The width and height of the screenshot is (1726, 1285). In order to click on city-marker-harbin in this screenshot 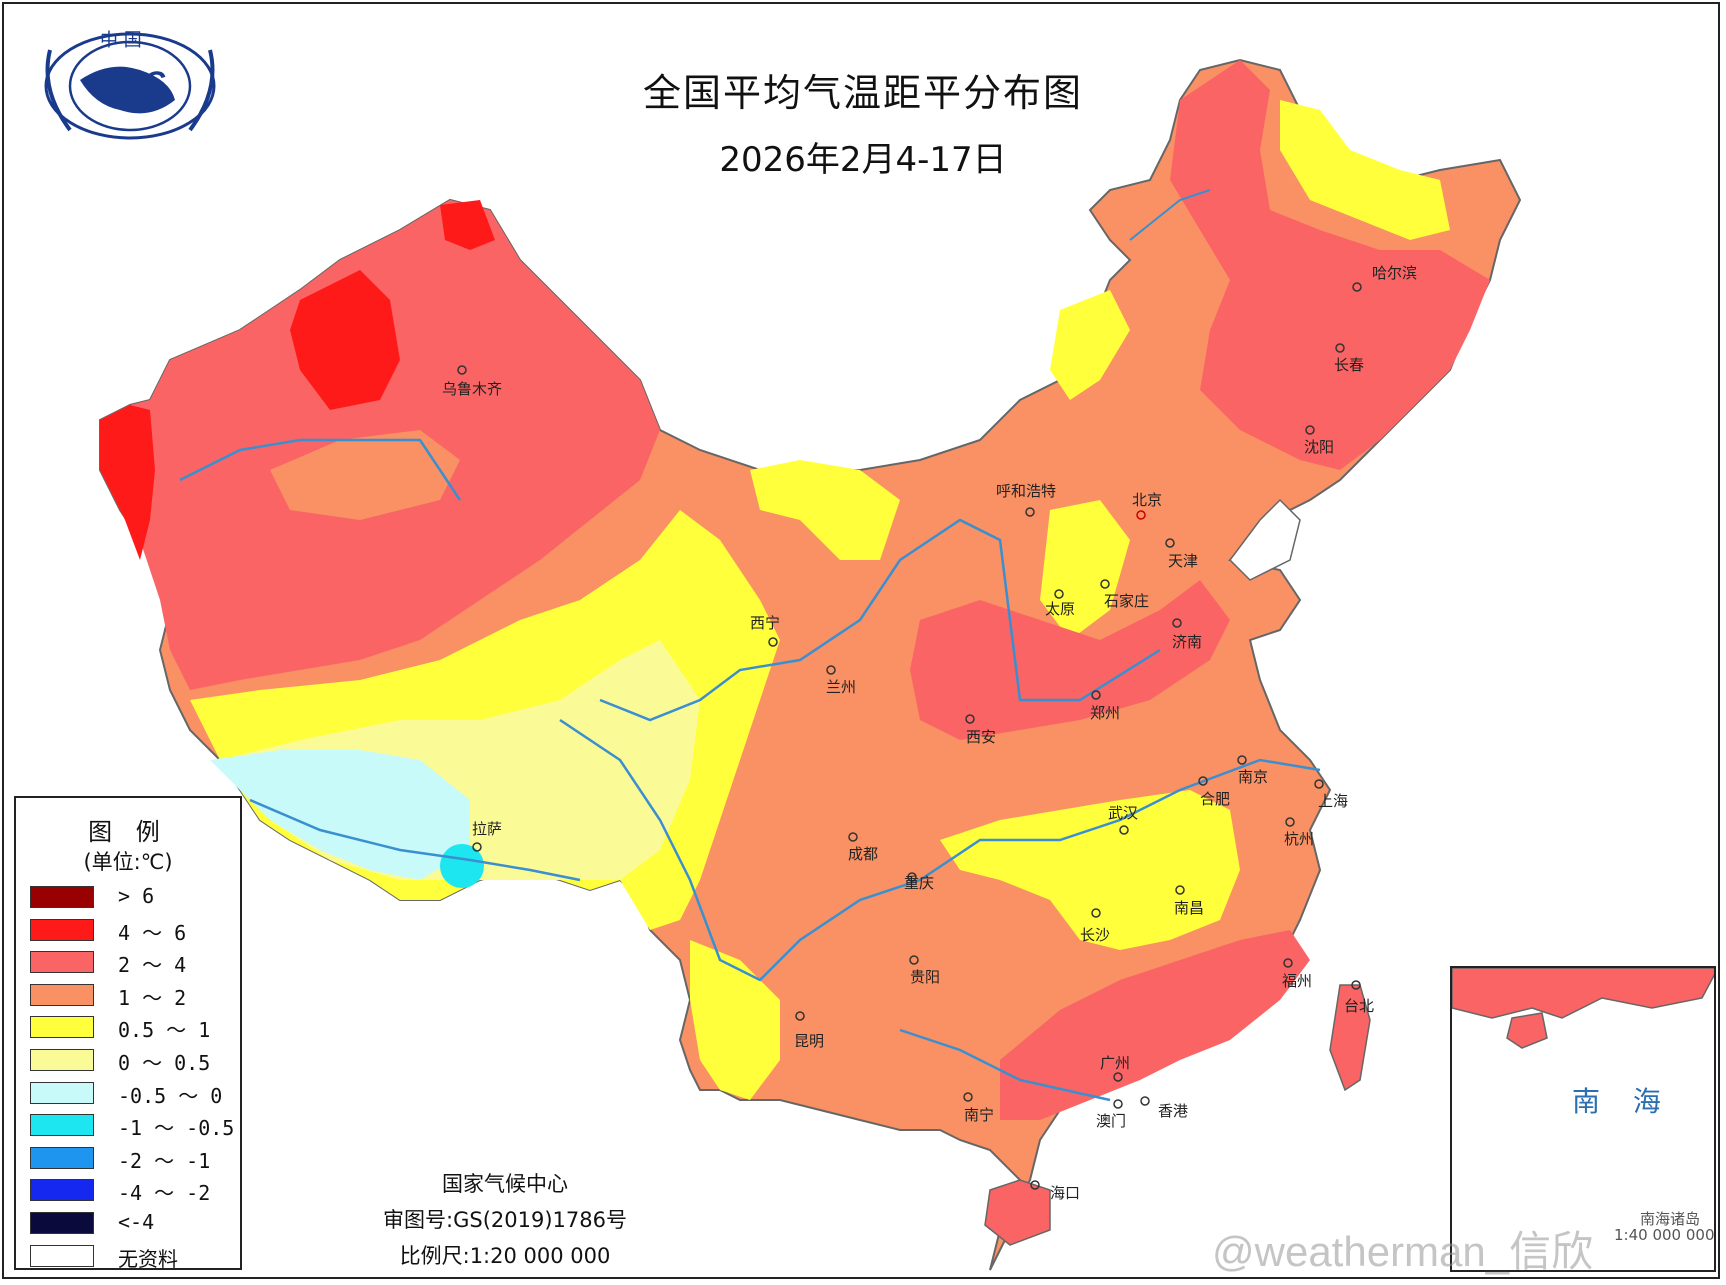, I will do `click(1357, 287)`.